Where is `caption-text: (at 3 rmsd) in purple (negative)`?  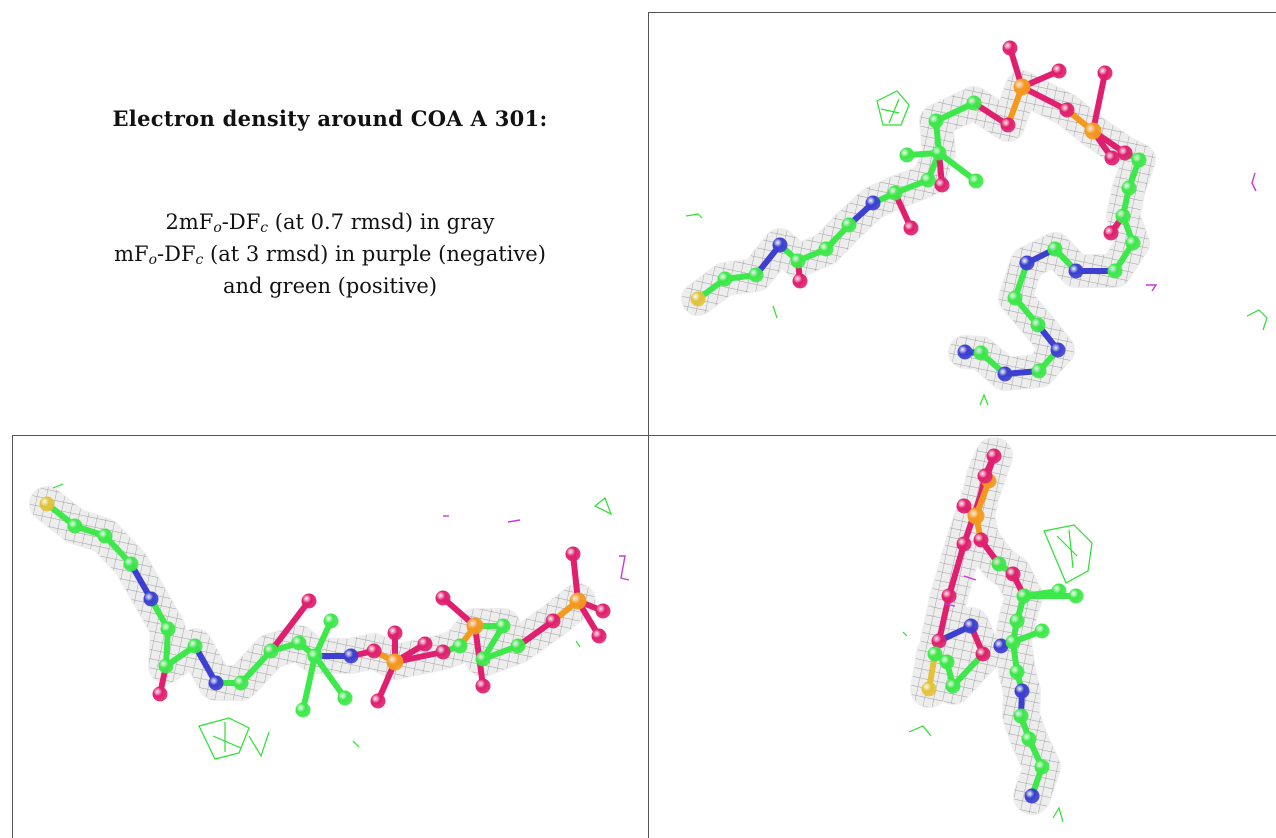
caption-text: (at 3 rmsd) in purple (negative) is located at coordinates (374, 254).